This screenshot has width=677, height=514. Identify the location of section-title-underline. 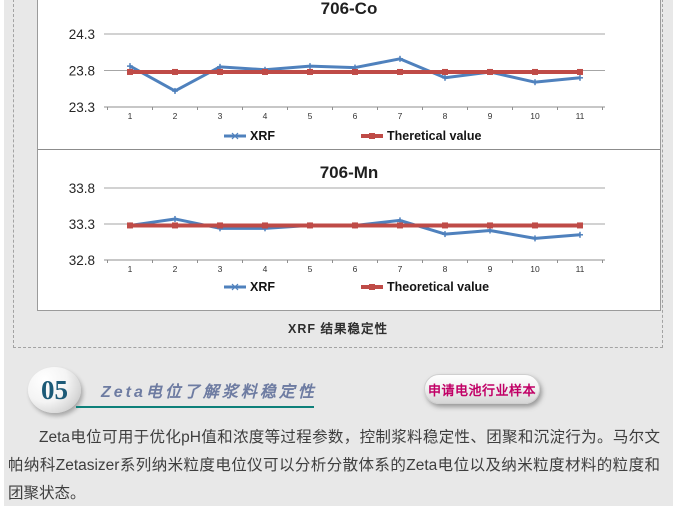
(195, 407).